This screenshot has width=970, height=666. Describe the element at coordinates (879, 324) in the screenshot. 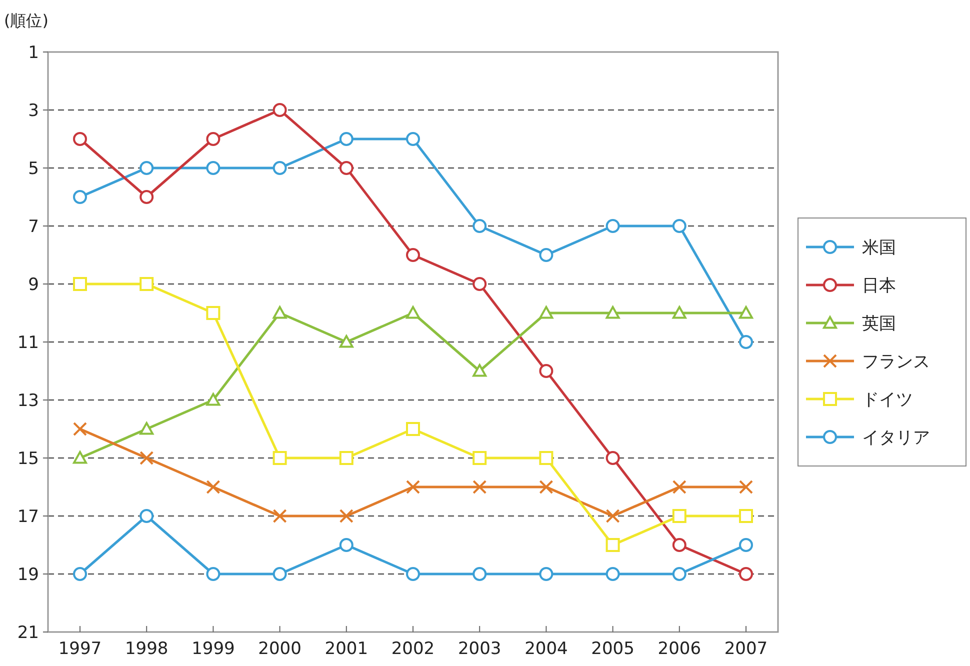

I see `legend-label: 英国` at that location.